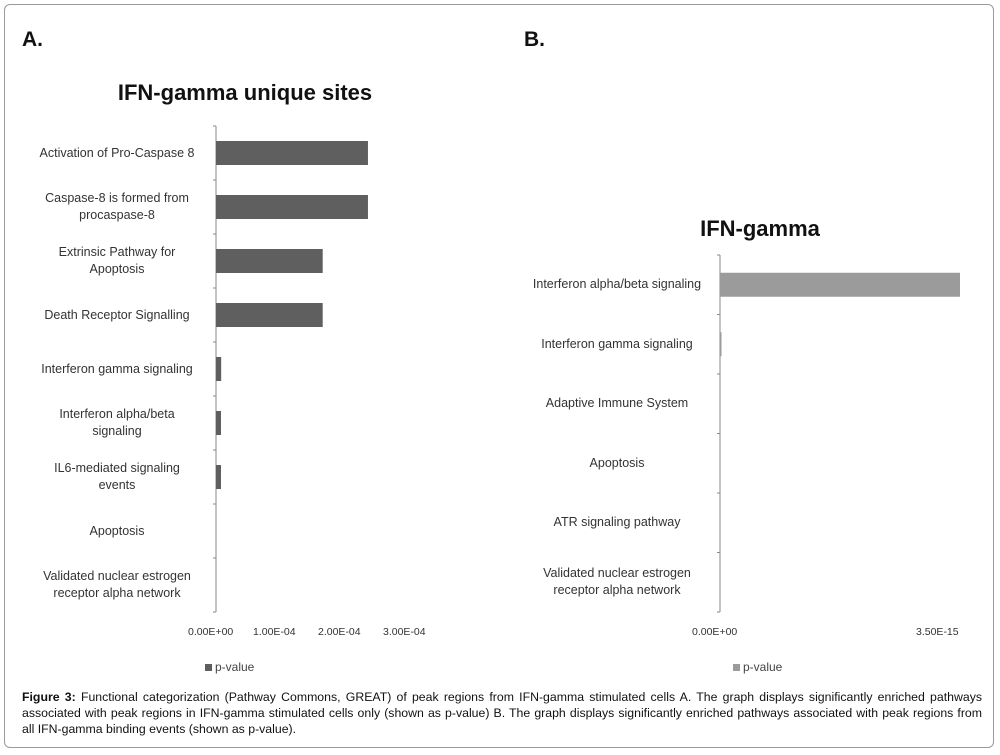 This screenshot has height=755, width=1000. What do you see at coordinates (617, 343) in the screenshot?
I see `chart-b-category-label: Interferon gamma signaling` at bounding box center [617, 343].